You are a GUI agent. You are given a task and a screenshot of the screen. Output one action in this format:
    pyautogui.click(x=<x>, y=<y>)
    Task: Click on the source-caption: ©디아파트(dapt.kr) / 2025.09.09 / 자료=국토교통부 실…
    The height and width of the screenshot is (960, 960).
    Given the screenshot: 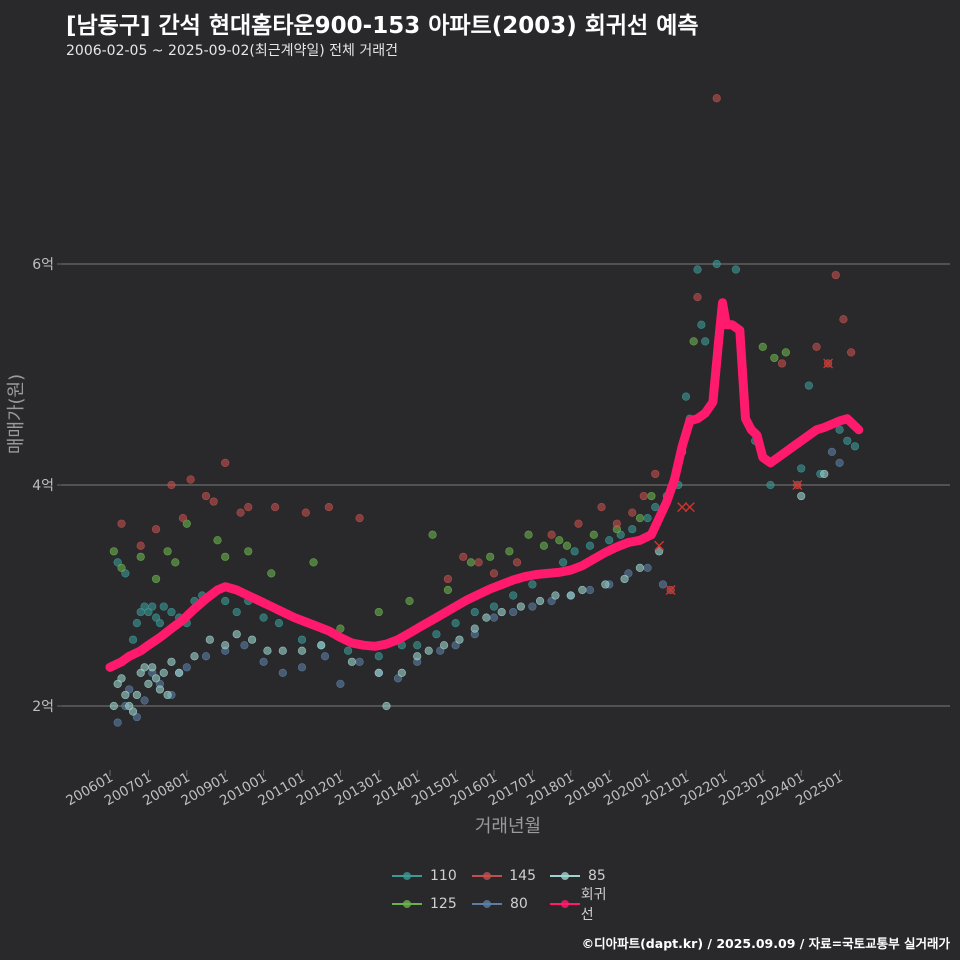 What is the action you would take?
    pyautogui.click(x=765, y=943)
    